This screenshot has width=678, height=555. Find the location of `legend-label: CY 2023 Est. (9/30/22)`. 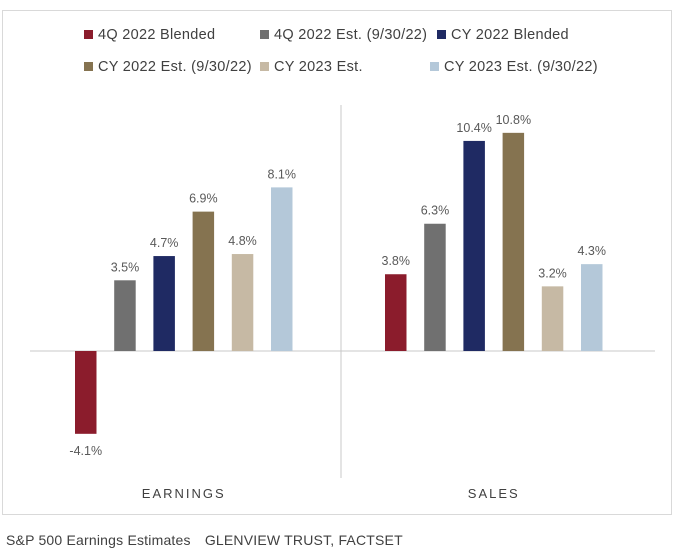

legend-label: CY 2023 Est. (9/30/22) is located at coordinates (521, 67).